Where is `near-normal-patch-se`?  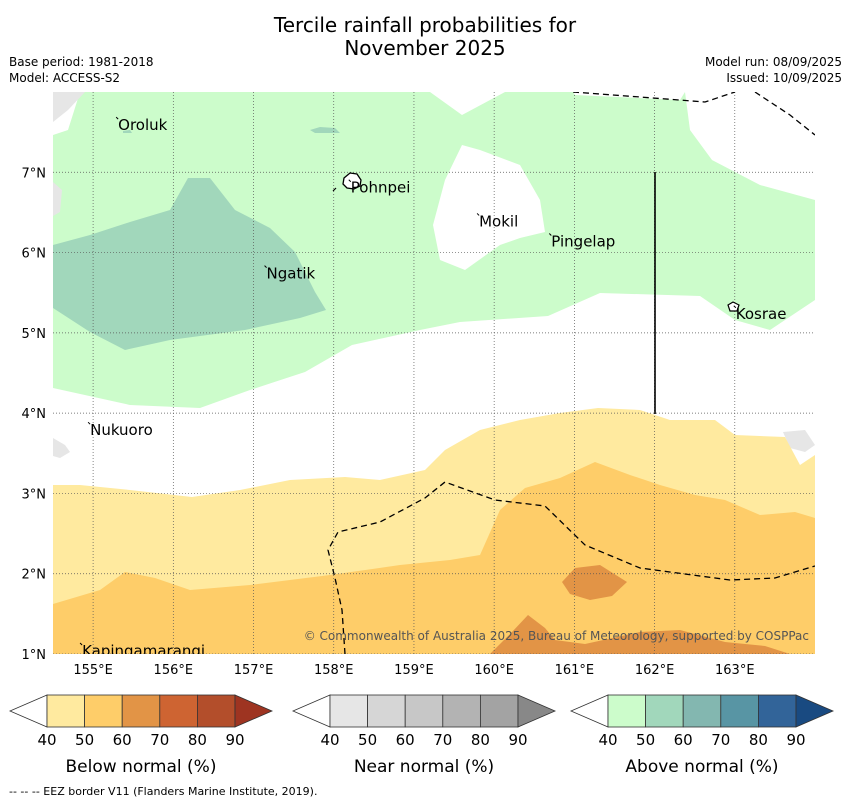
near-normal-patch-se is located at coordinates (799, 441).